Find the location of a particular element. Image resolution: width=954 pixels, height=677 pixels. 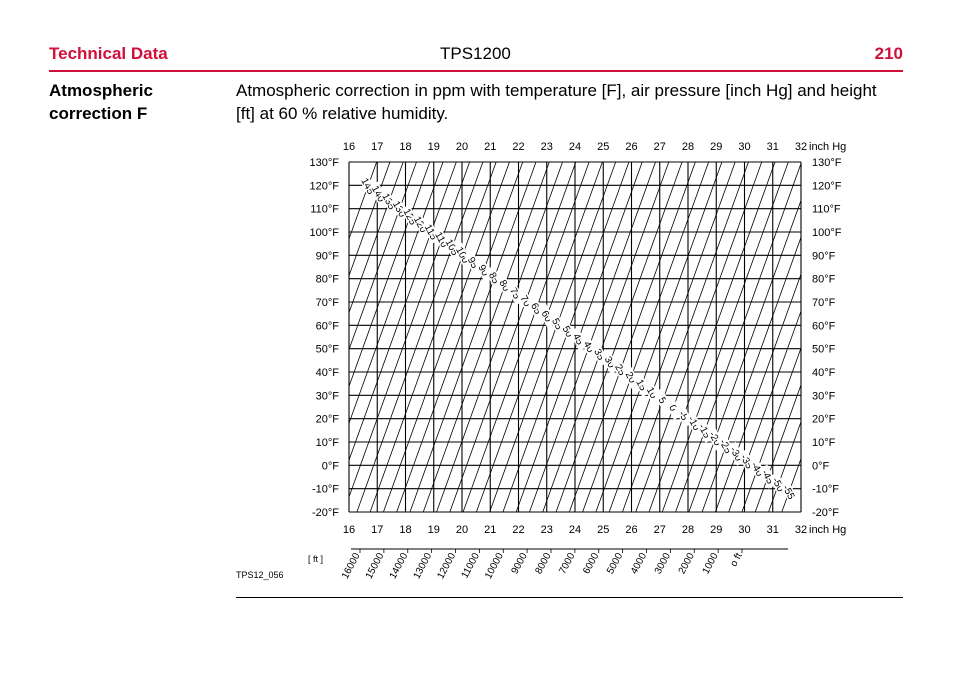

height-tick-label: 2000 is located at coordinates (687, 563).